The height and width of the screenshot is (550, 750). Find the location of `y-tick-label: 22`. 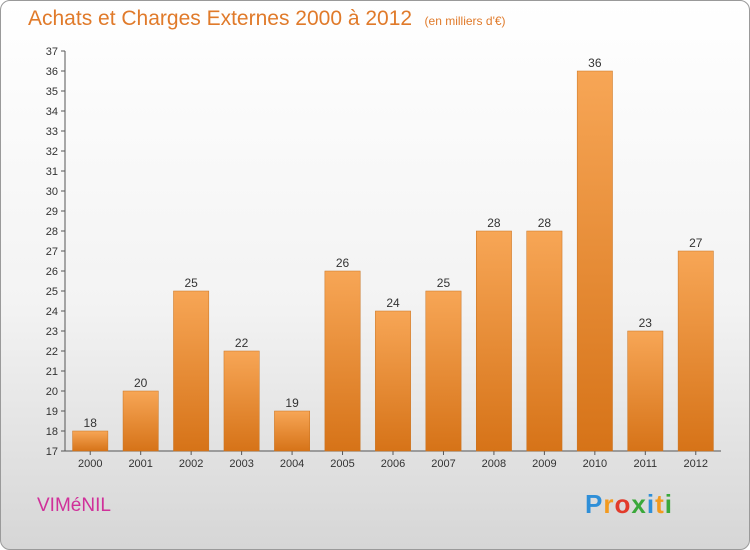

y-tick-label: 22 is located at coordinates (52, 352).